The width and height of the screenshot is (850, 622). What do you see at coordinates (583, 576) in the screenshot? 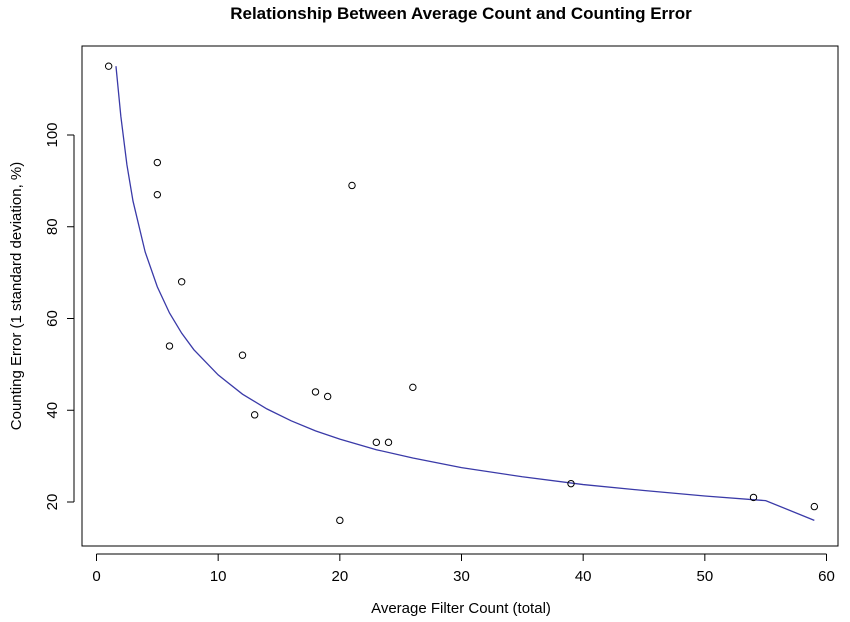
I see `x-tick-label: 40` at bounding box center [583, 576].